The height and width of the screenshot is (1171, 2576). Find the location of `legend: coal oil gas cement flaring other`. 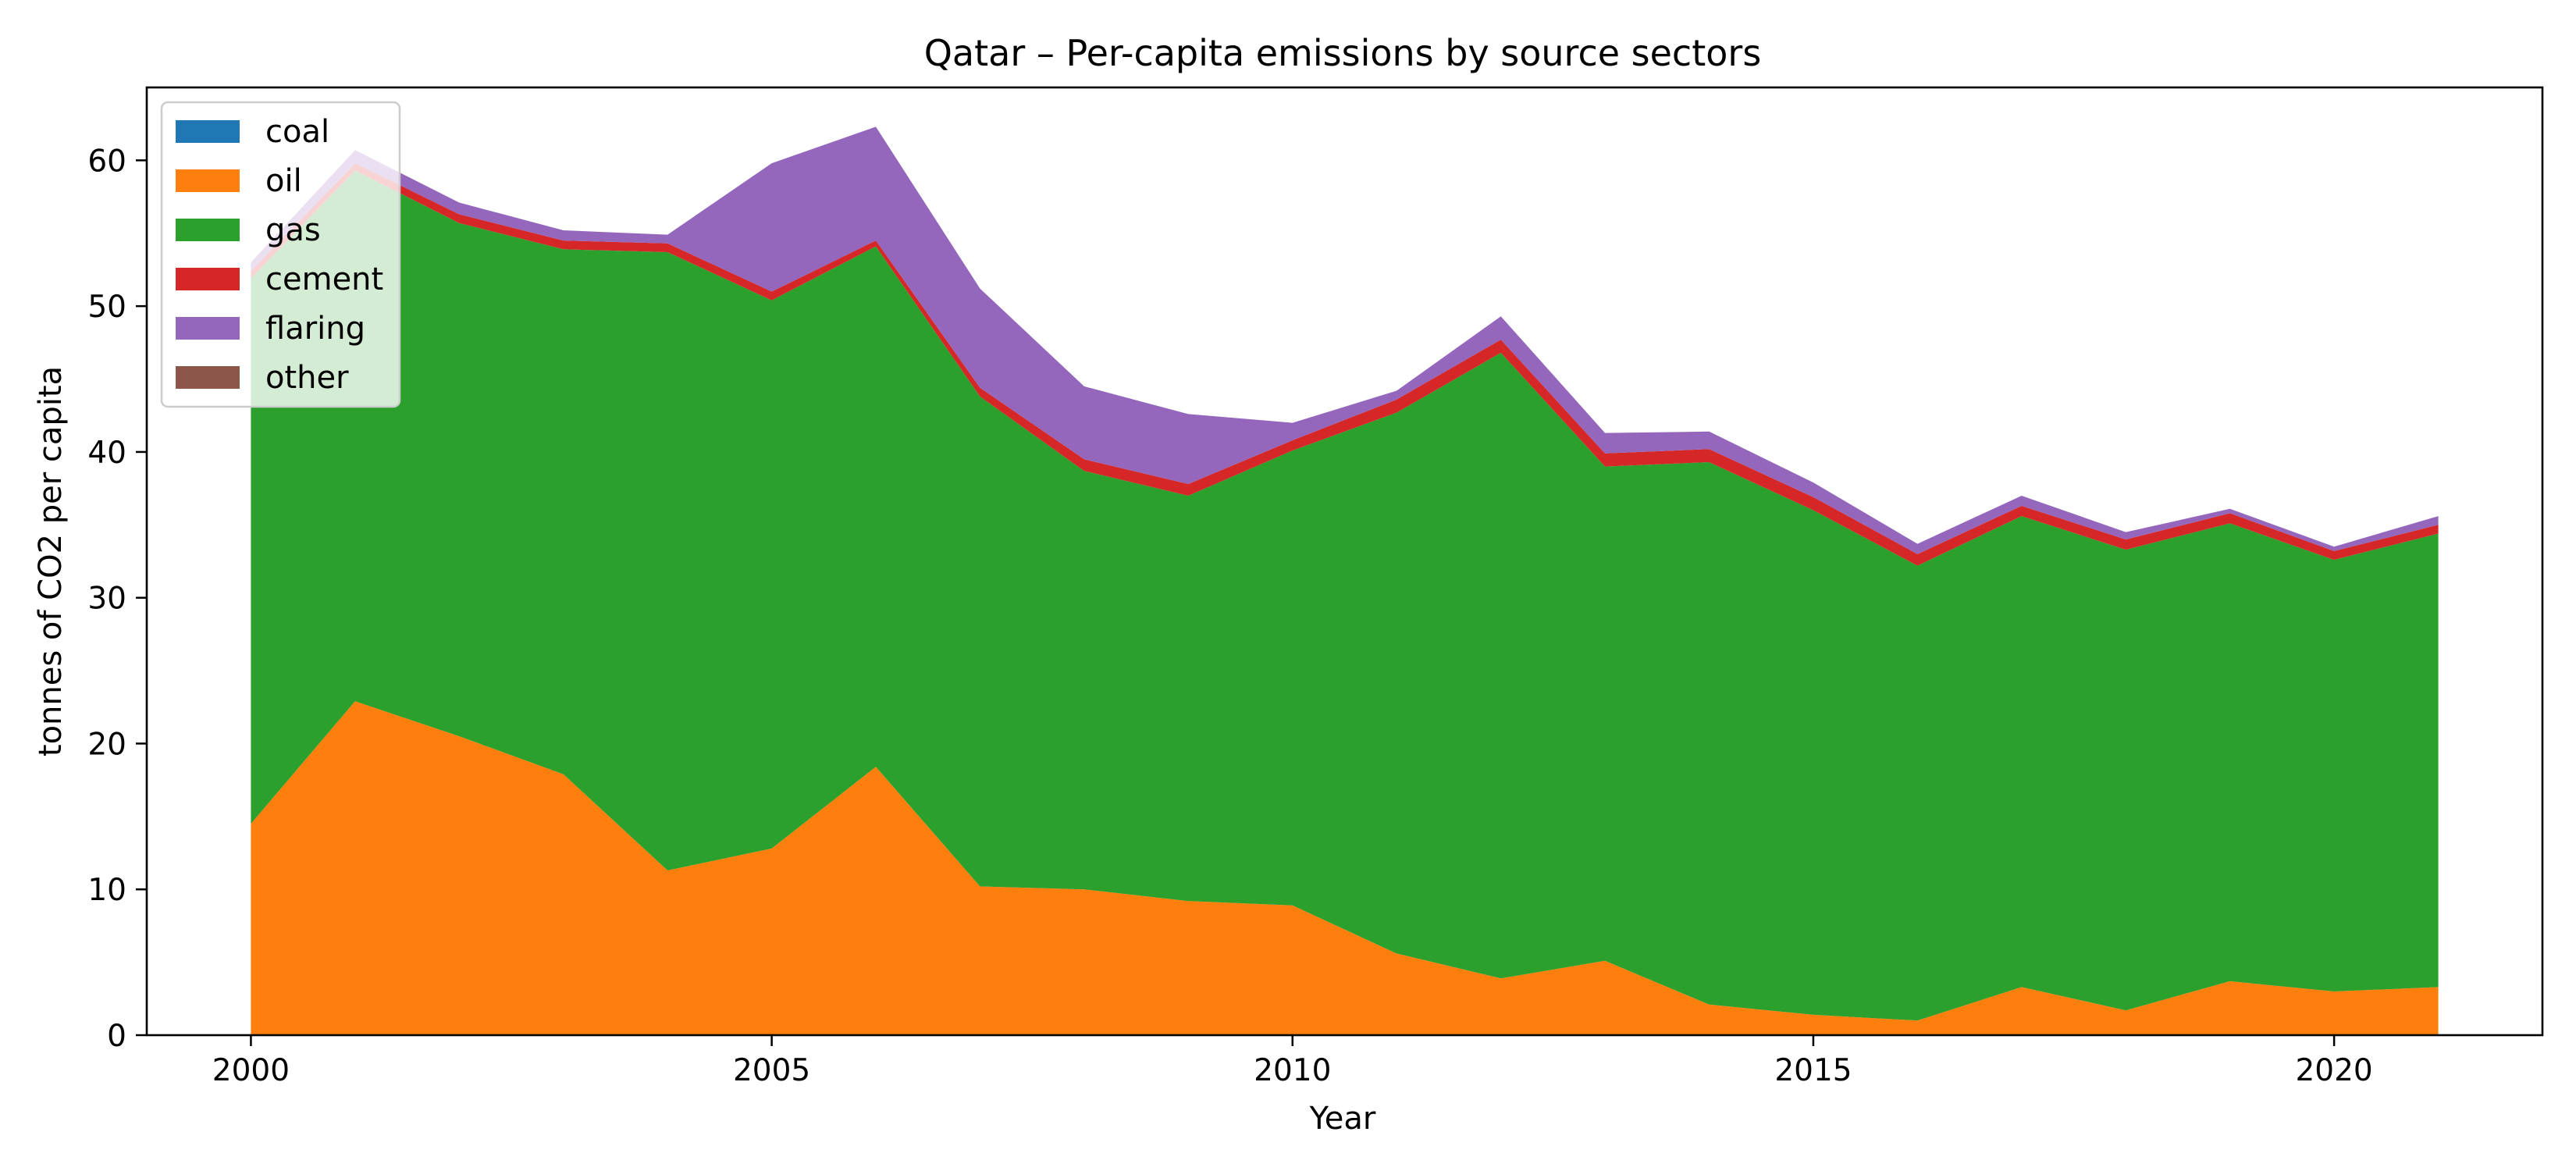

legend: coal oil gas cement flaring other is located at coordinates (280, 254).